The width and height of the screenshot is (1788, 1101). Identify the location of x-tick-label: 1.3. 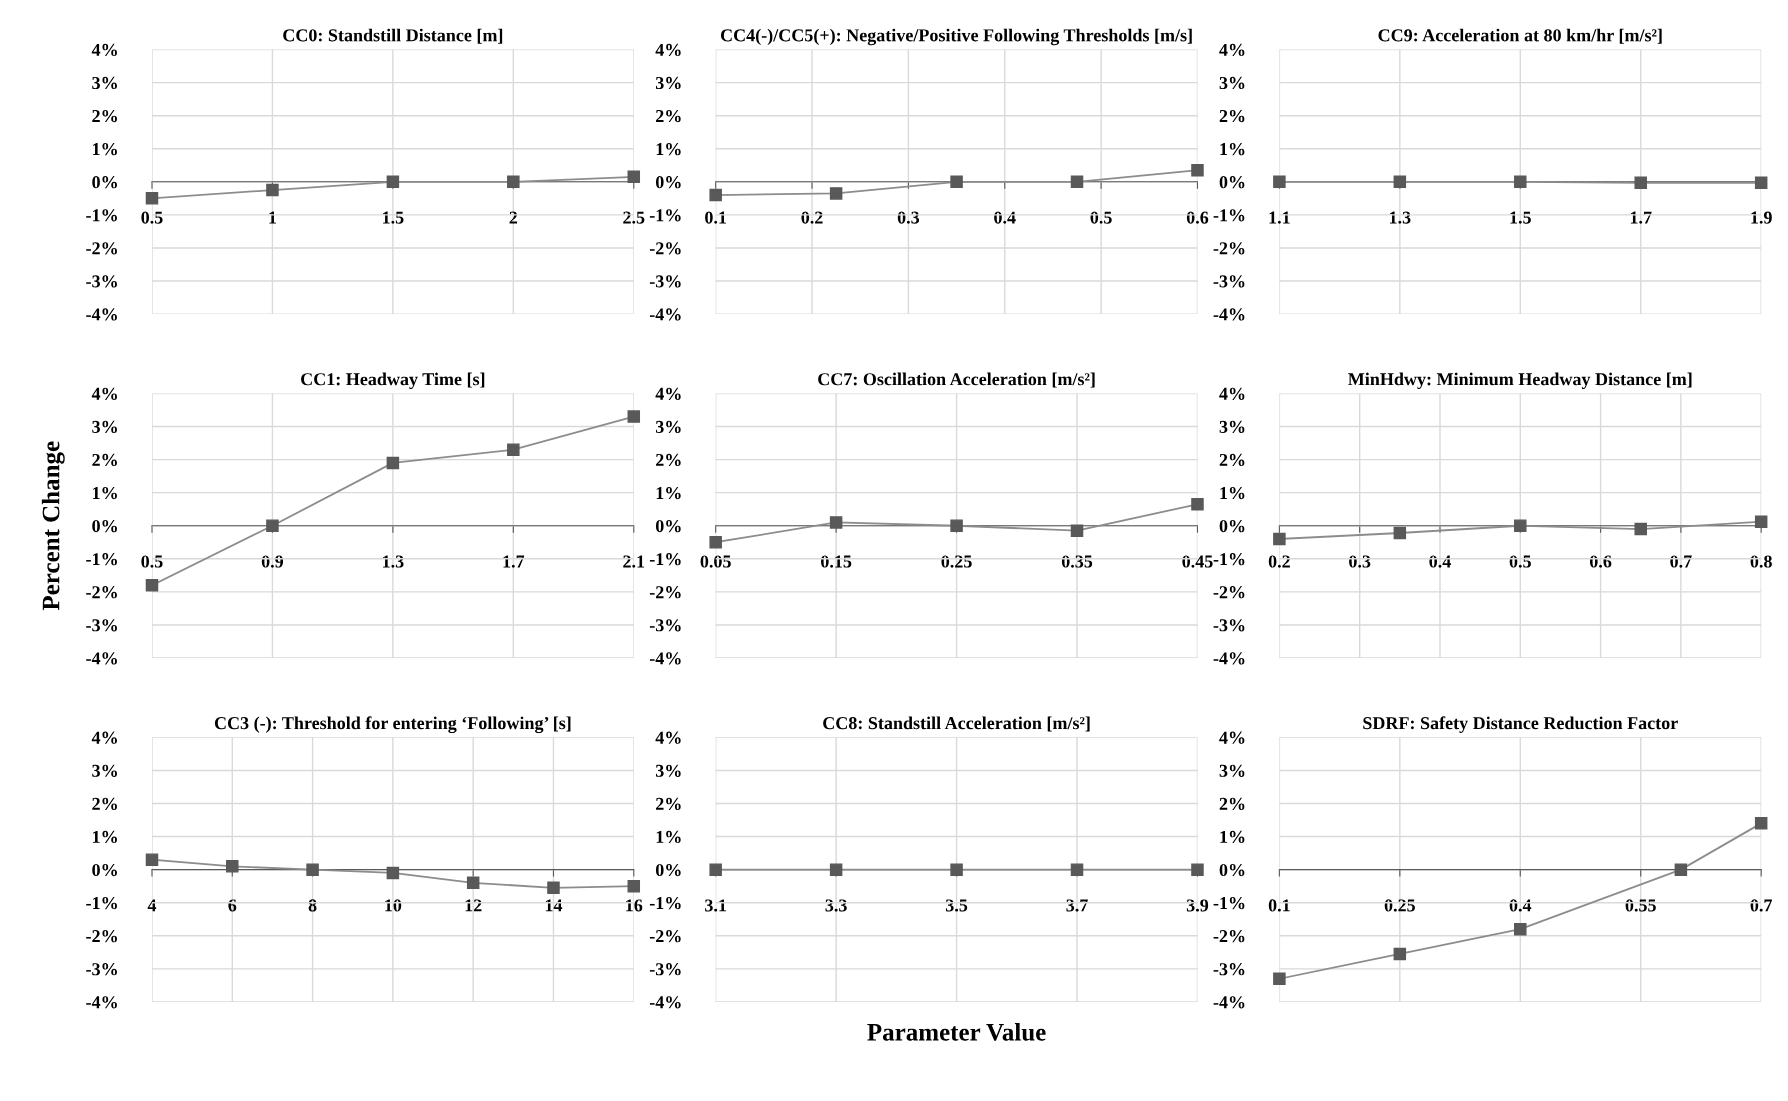
(1400, 217).